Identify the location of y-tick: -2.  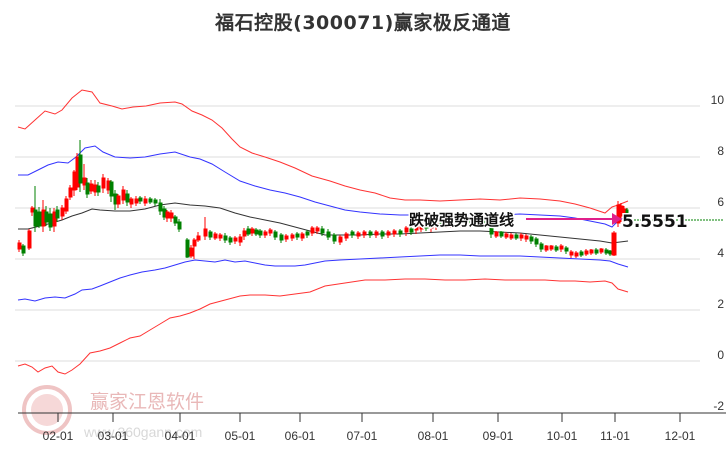
(718, 406).